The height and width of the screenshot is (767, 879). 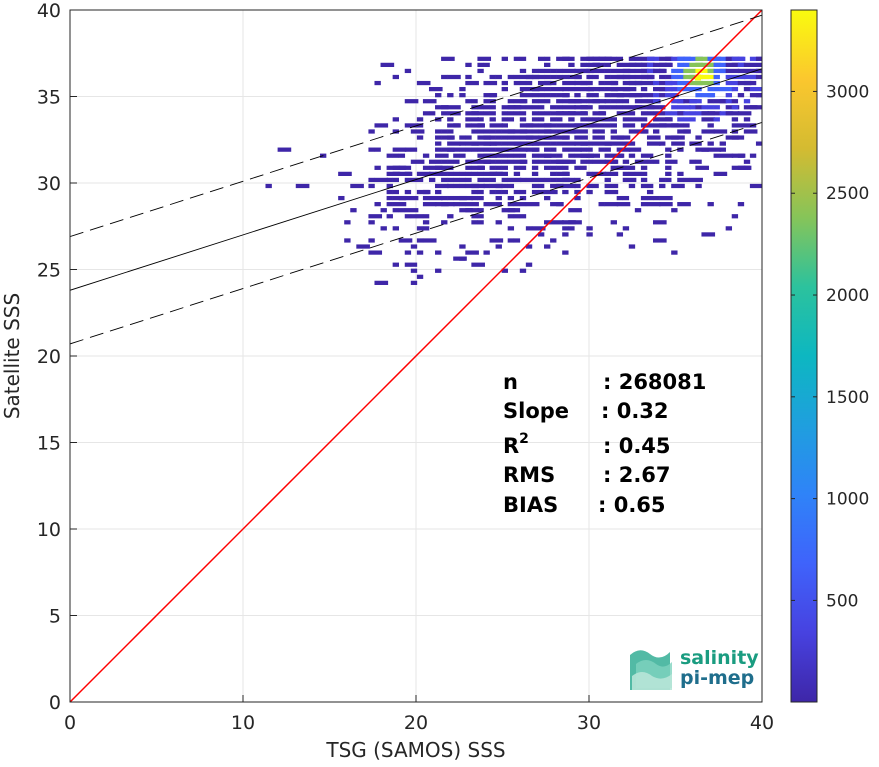 I want to click on stat-value: : 0.32, so click(x=635, y=411).